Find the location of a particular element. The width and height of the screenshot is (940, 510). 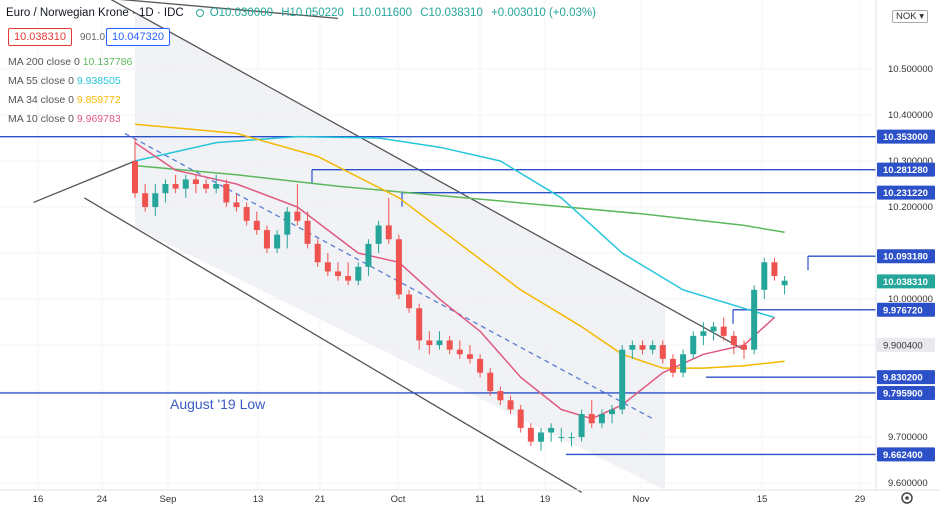

legend-ma34: MA 34 close 0 9.859772 is located at coordinates (64, 100).